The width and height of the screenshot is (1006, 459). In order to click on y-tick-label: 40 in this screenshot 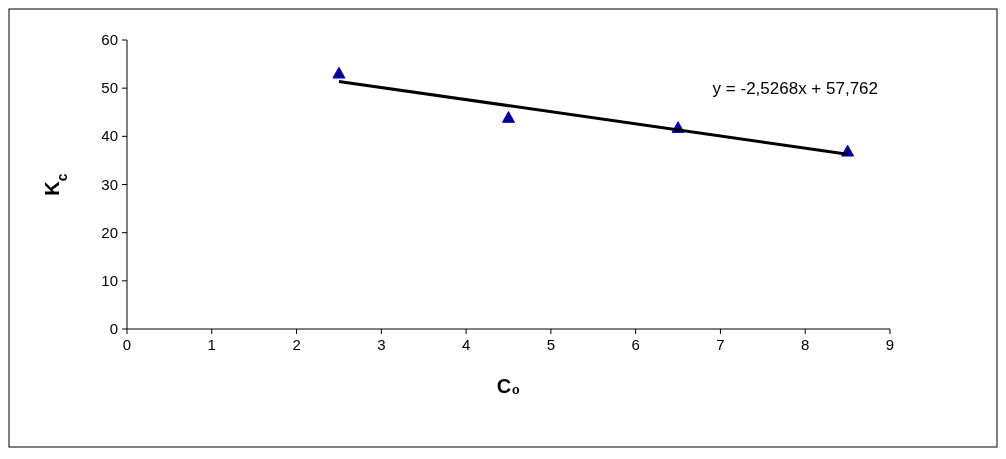, I will do `click(109, 136)`.